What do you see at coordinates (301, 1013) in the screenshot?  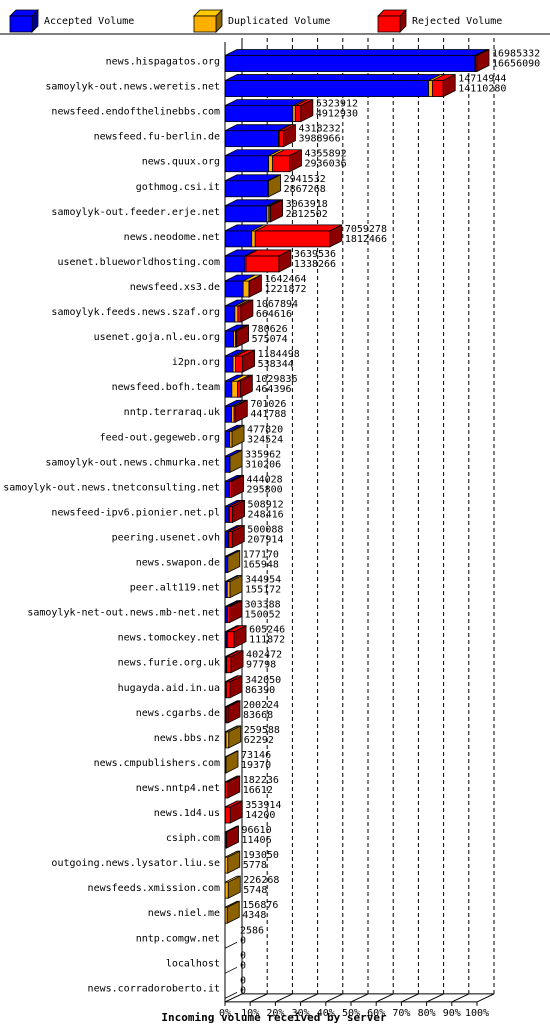 I see `tick-label: 30%` at bounding box center [301, 1013].